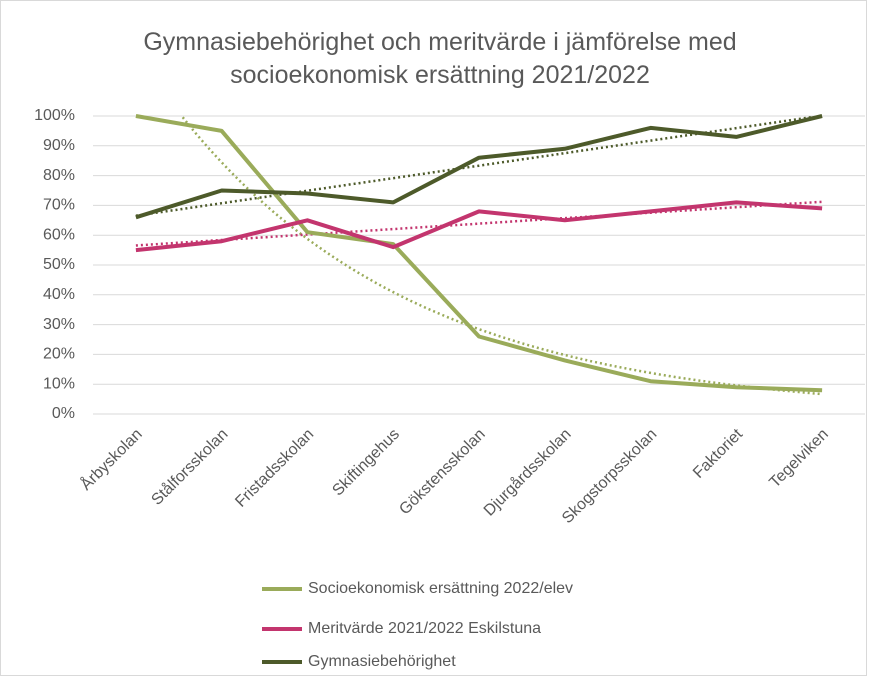 This screenshot has height=683, width=874. What do you see at coordinates (440, 588) in the screenshot?
I see `legend-label: Socioekonomisk ersättning 2022/elev` at bounding box center [440, 588].